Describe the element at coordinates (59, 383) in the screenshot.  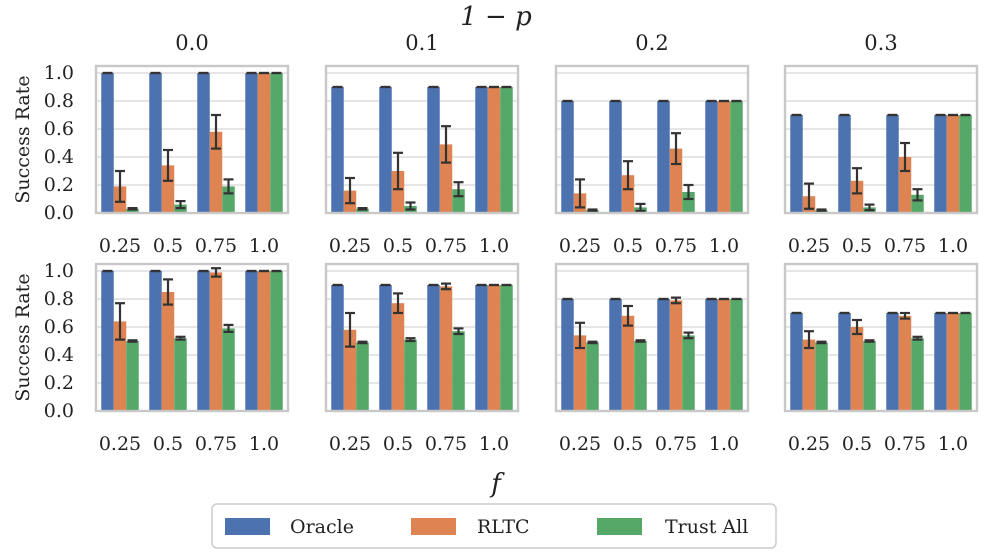
I see `y-tick-label: 0.2` at that location.